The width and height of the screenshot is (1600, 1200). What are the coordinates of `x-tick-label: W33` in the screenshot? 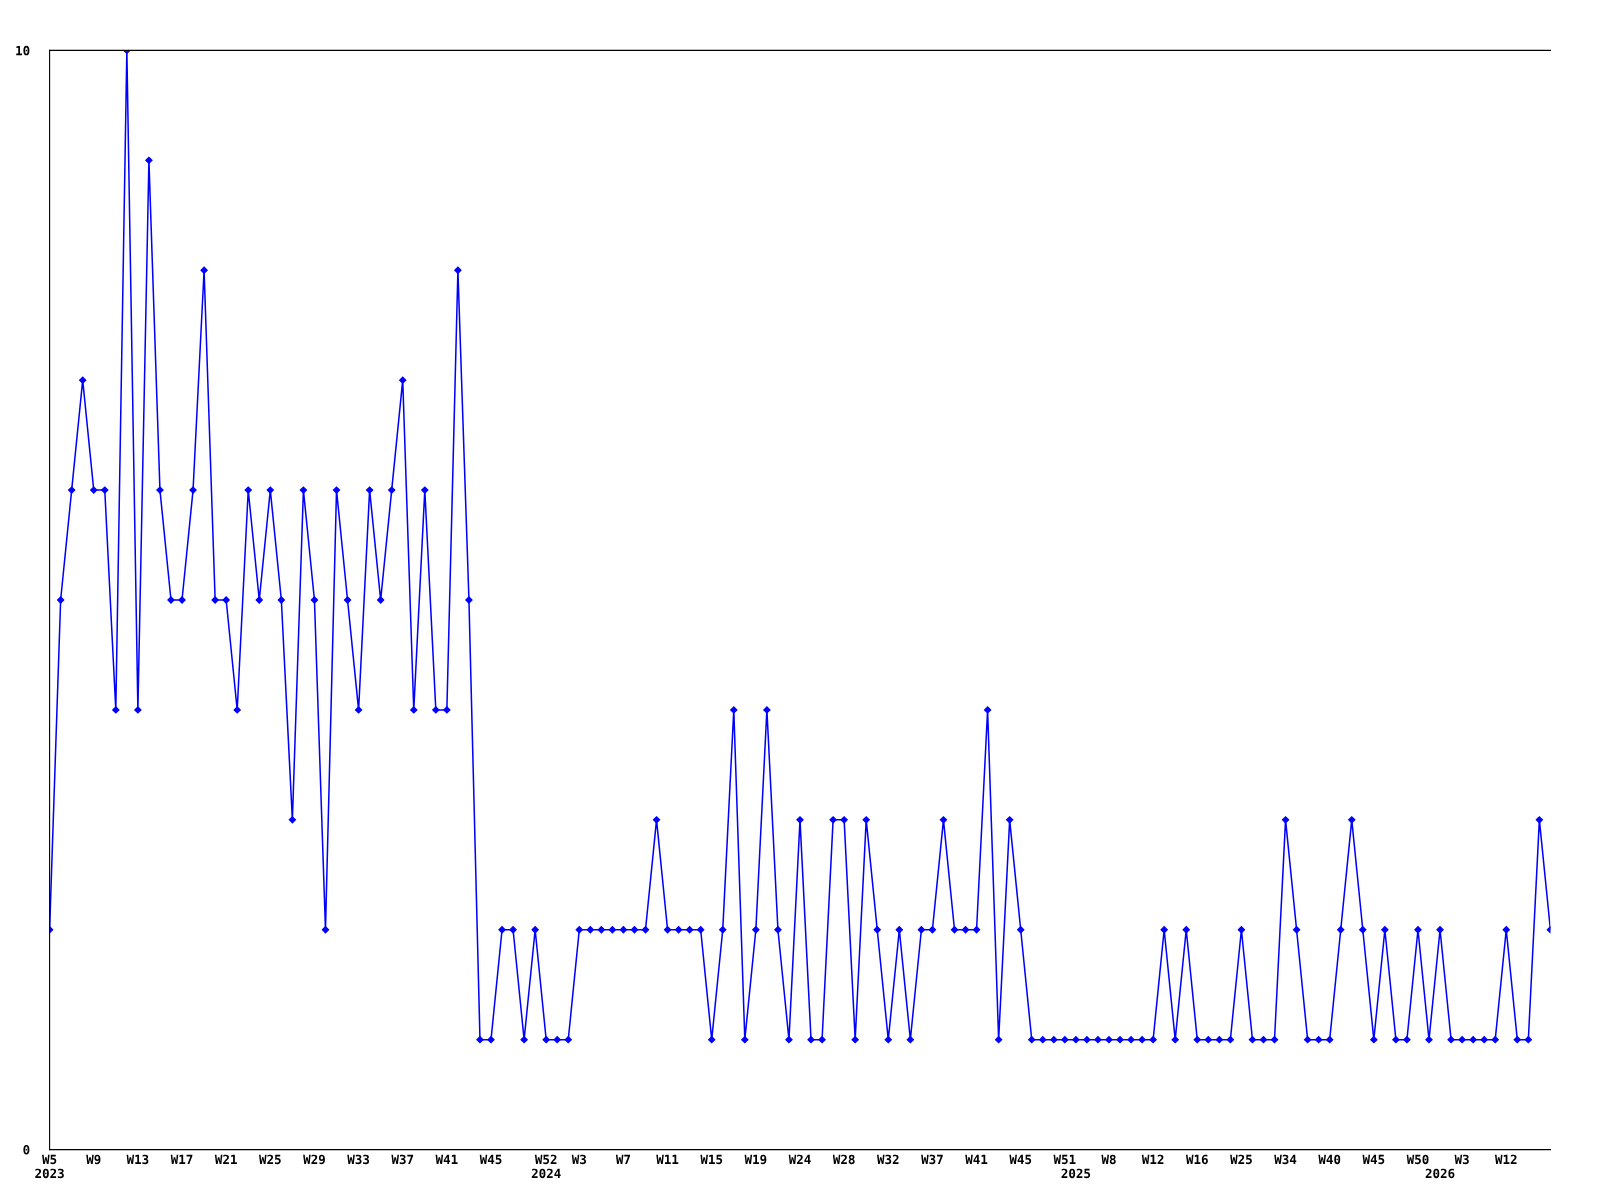 It's located at (358, 1159).